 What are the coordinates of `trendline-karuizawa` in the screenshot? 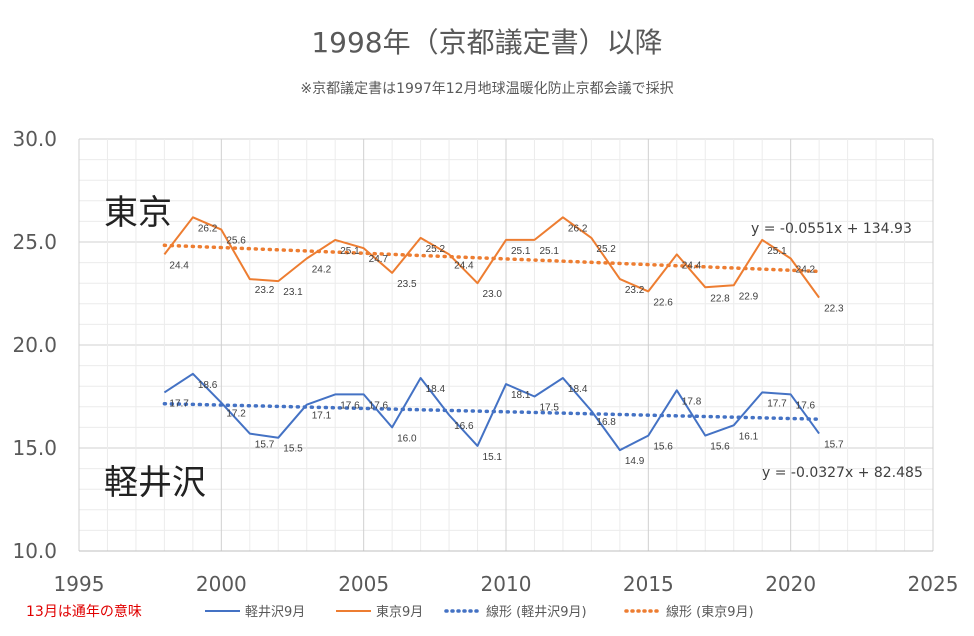 It's located at (491, 411).